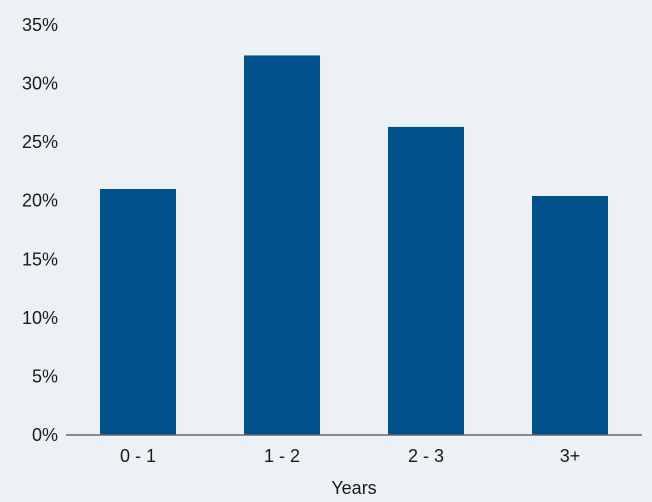 The width and height of the screenshot is (652, 502). Describe the element at coordinates (40, 201) in the screenshot. I see `y-tick-label: 20%` at that location.